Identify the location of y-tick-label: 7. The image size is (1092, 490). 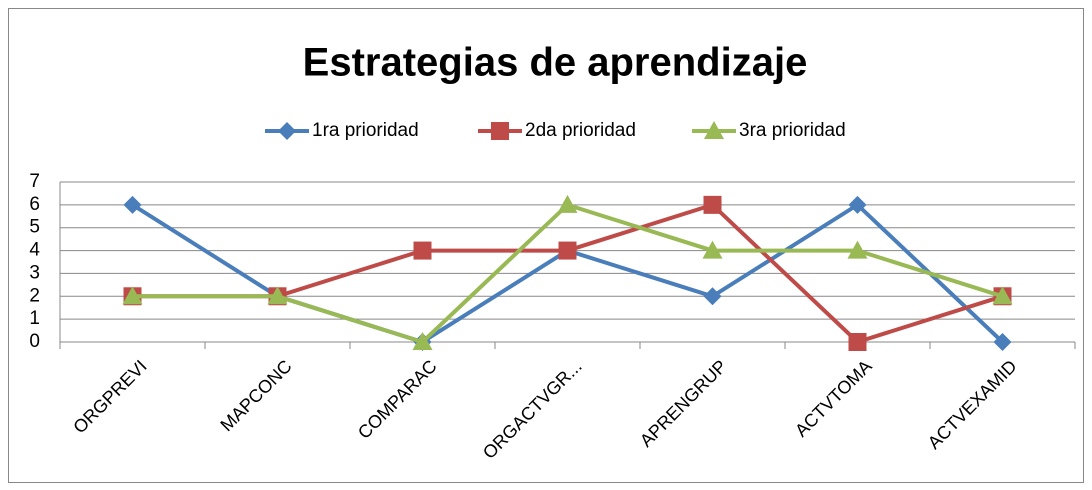
(34, 181).